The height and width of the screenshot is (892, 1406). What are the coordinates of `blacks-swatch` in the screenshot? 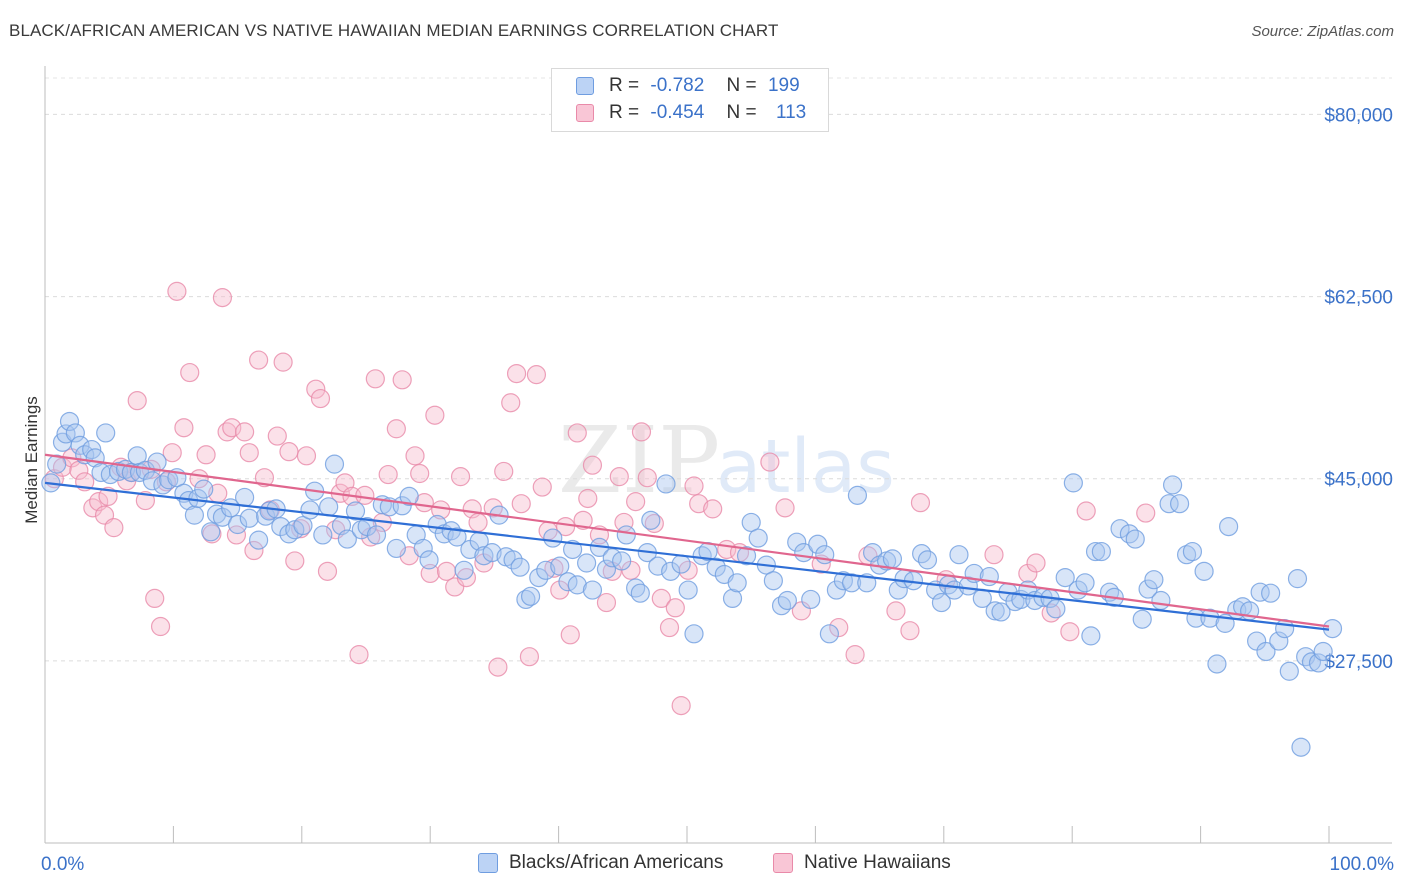 It's located at (585, 86).